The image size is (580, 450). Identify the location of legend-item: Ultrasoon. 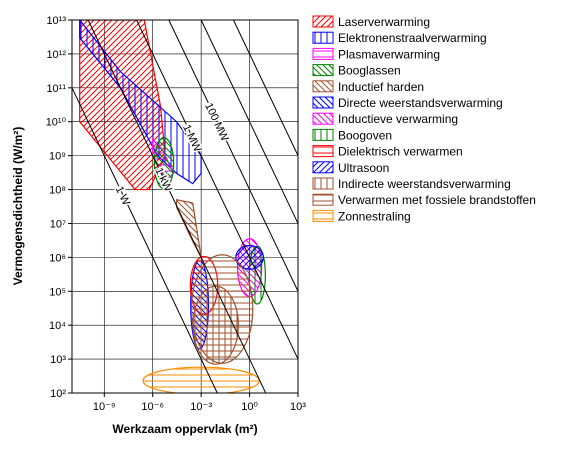
(350, 168).